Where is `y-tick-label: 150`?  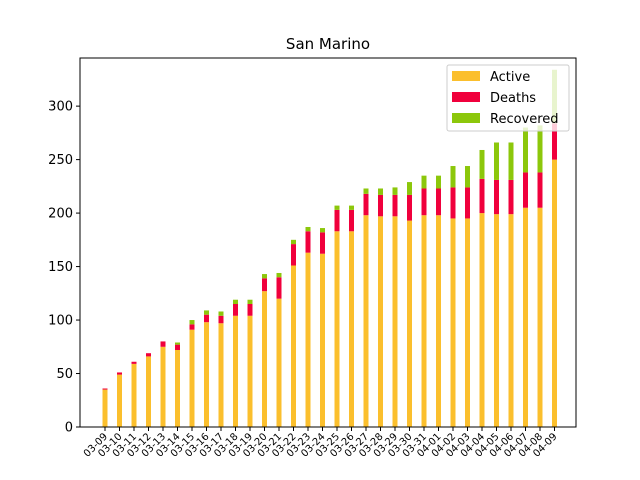
y-tick-label: 150 is located at coordinates (60, 267).